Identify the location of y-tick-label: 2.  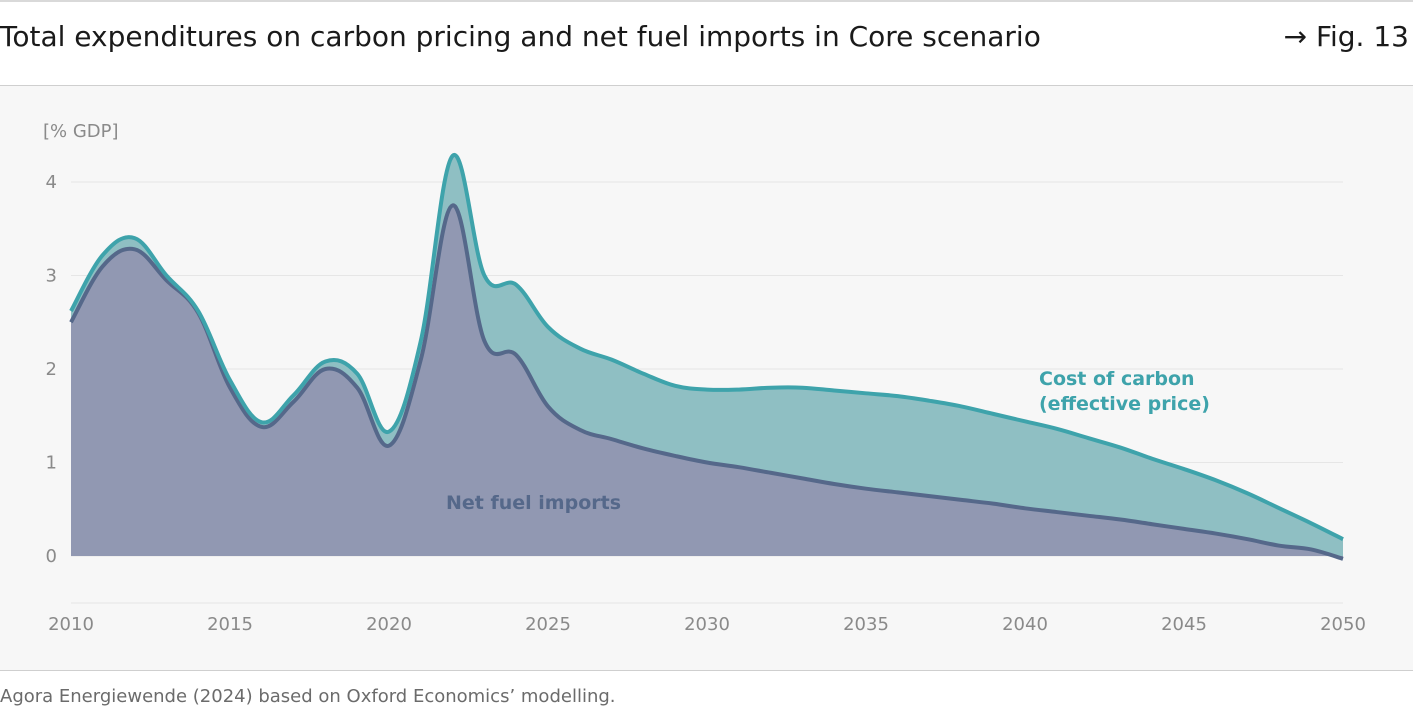
(51, 369).